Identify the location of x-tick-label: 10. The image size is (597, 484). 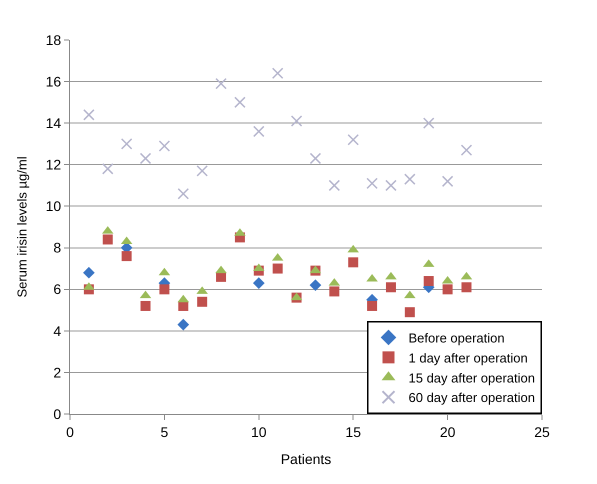
(259, 432).